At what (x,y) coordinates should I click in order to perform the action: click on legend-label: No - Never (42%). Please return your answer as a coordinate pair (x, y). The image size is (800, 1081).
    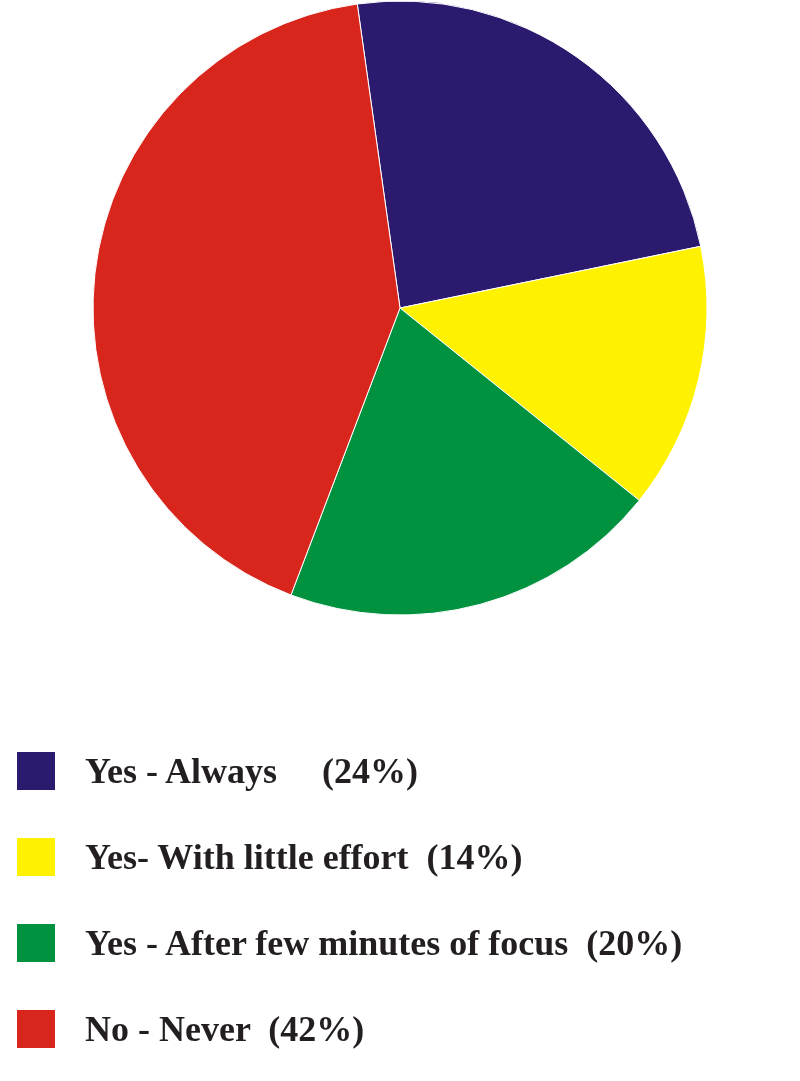
    Looking at the image, I should click on (225, 1029).